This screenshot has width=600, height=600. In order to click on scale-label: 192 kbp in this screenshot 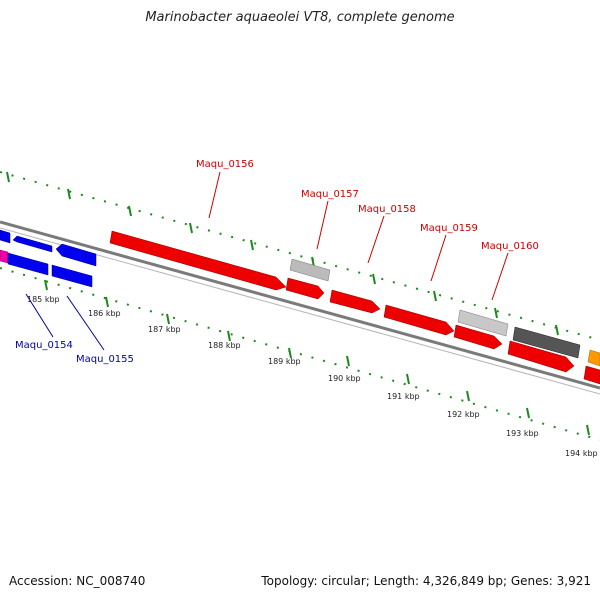, I will do `click(463, 414)`.